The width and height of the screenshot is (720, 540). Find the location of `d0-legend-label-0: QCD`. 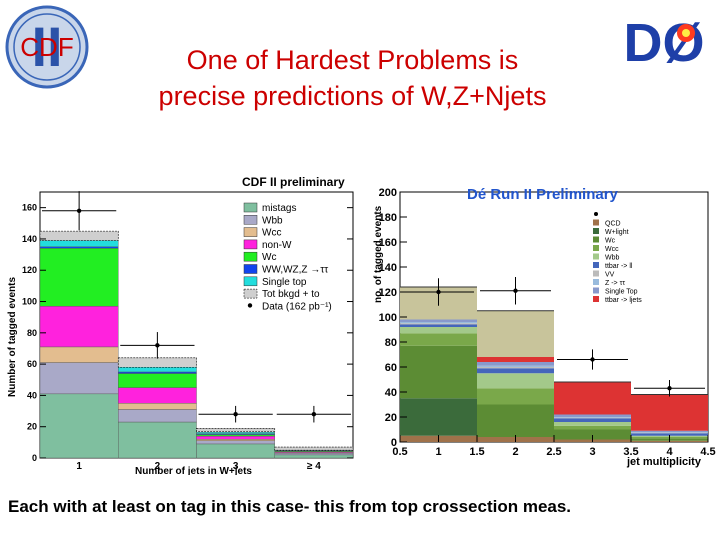

d0-legend-label-0: QCD is located at coordinates (613, 224).